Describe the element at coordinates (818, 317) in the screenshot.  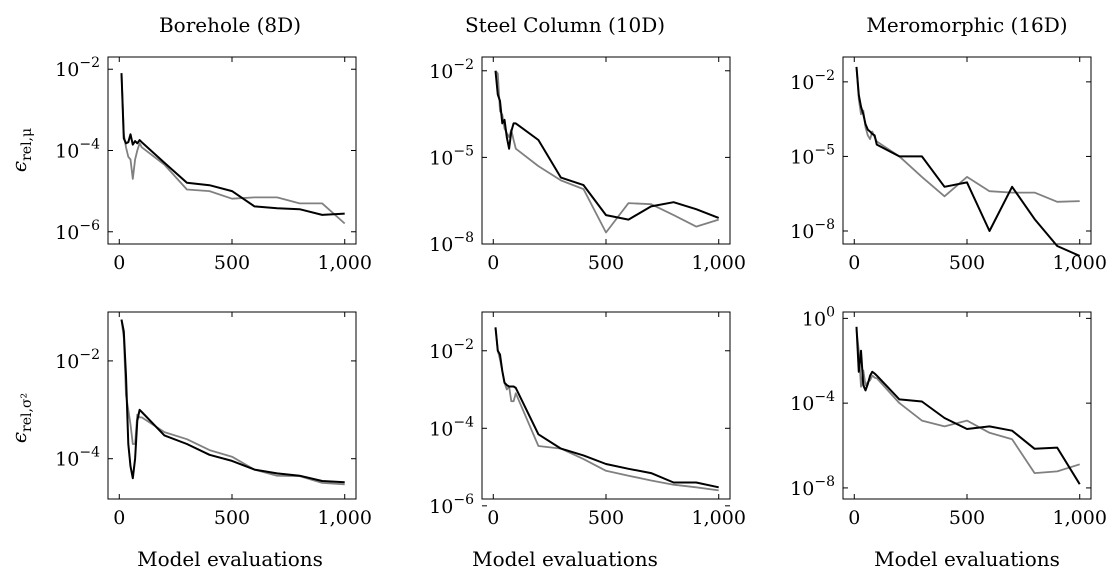
I see `y-tick-label: 10⁰` at that location.